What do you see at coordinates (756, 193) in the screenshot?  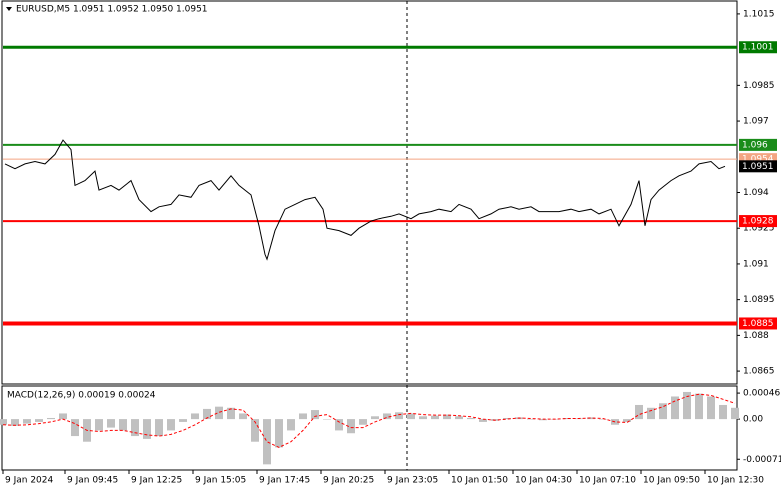 I see `y-tick-label: 1.094` at bounding box center [756, 193].